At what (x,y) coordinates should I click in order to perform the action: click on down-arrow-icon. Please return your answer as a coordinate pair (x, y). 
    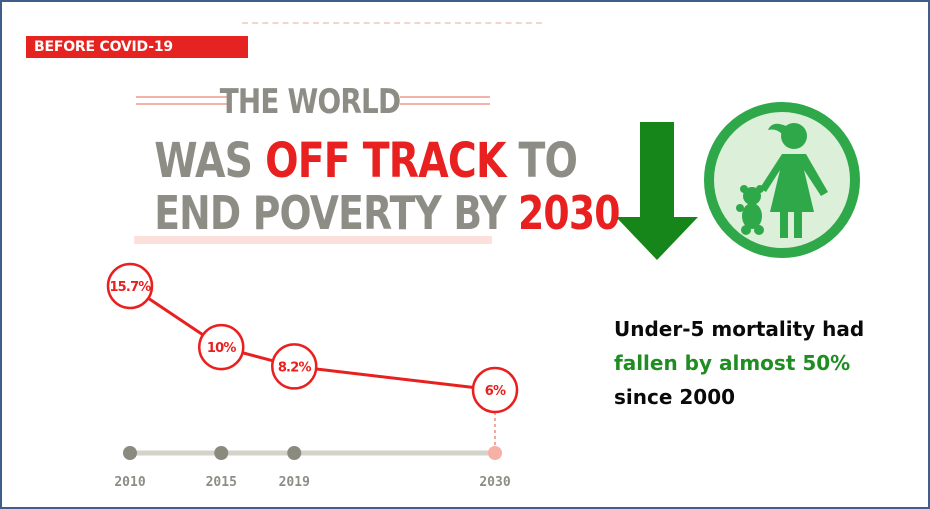
    Looking at the image, I should click on (657, 191).